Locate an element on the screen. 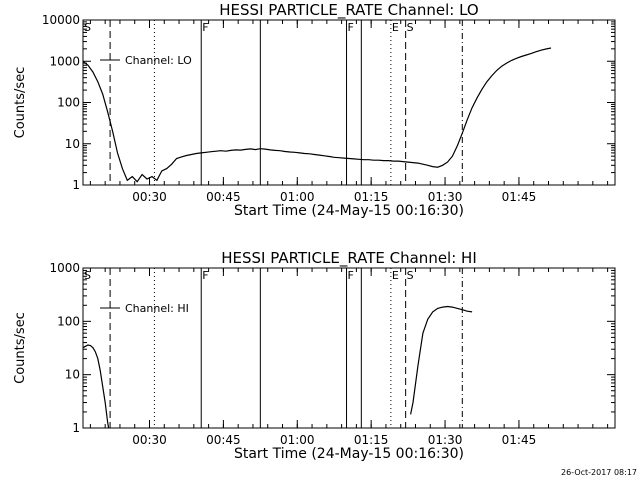  panel-2-x-axis-label: Start Time (24-May-15 00:16:30) is located at coordinates (349, 454).